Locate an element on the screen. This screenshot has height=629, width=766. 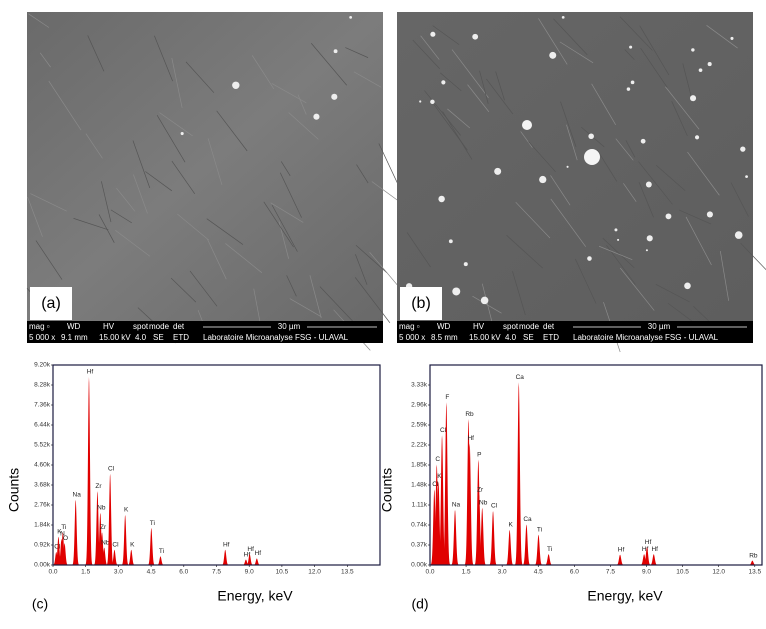
x-tick-label: 10.5 is located at coordinates (282, 572).